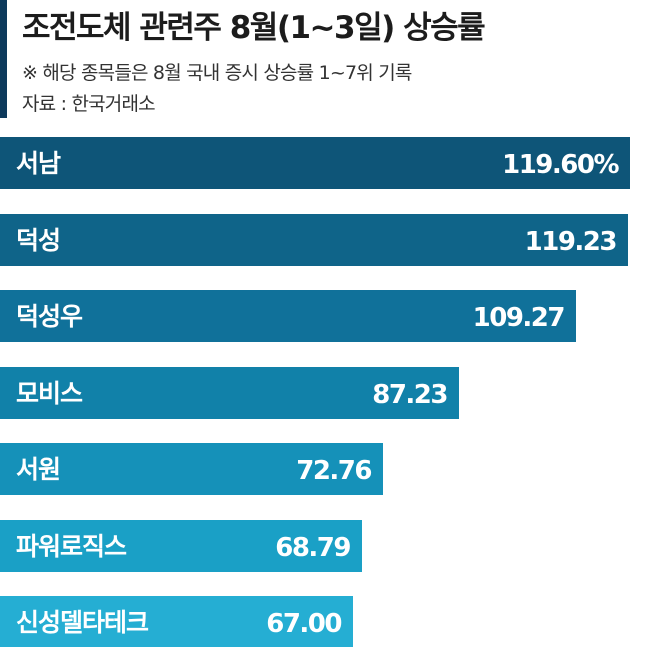 This screenshot has height=647, width=647. What do you see at coordinates (49, 393) in the screenshot?
I see `bar-category-label: 모비스` at bounding box center [49, 393].